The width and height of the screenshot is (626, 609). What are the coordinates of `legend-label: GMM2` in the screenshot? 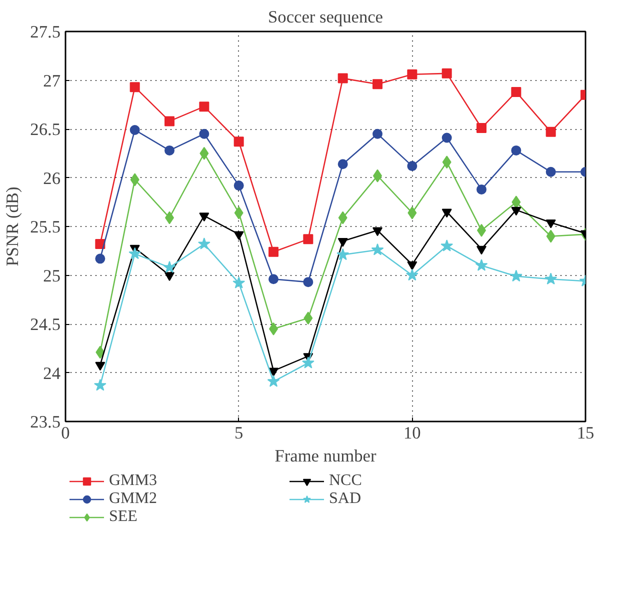 It's located at (133, 499).